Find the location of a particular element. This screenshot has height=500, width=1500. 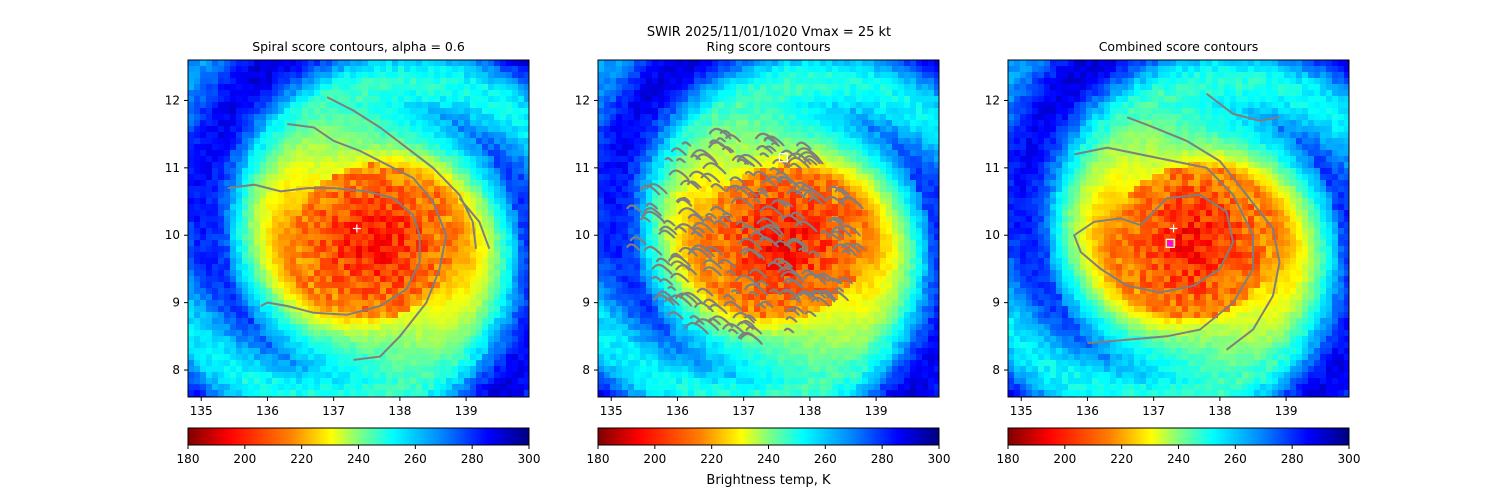

colorbar-tick-label: 220 is located at coordinates (301, 459).